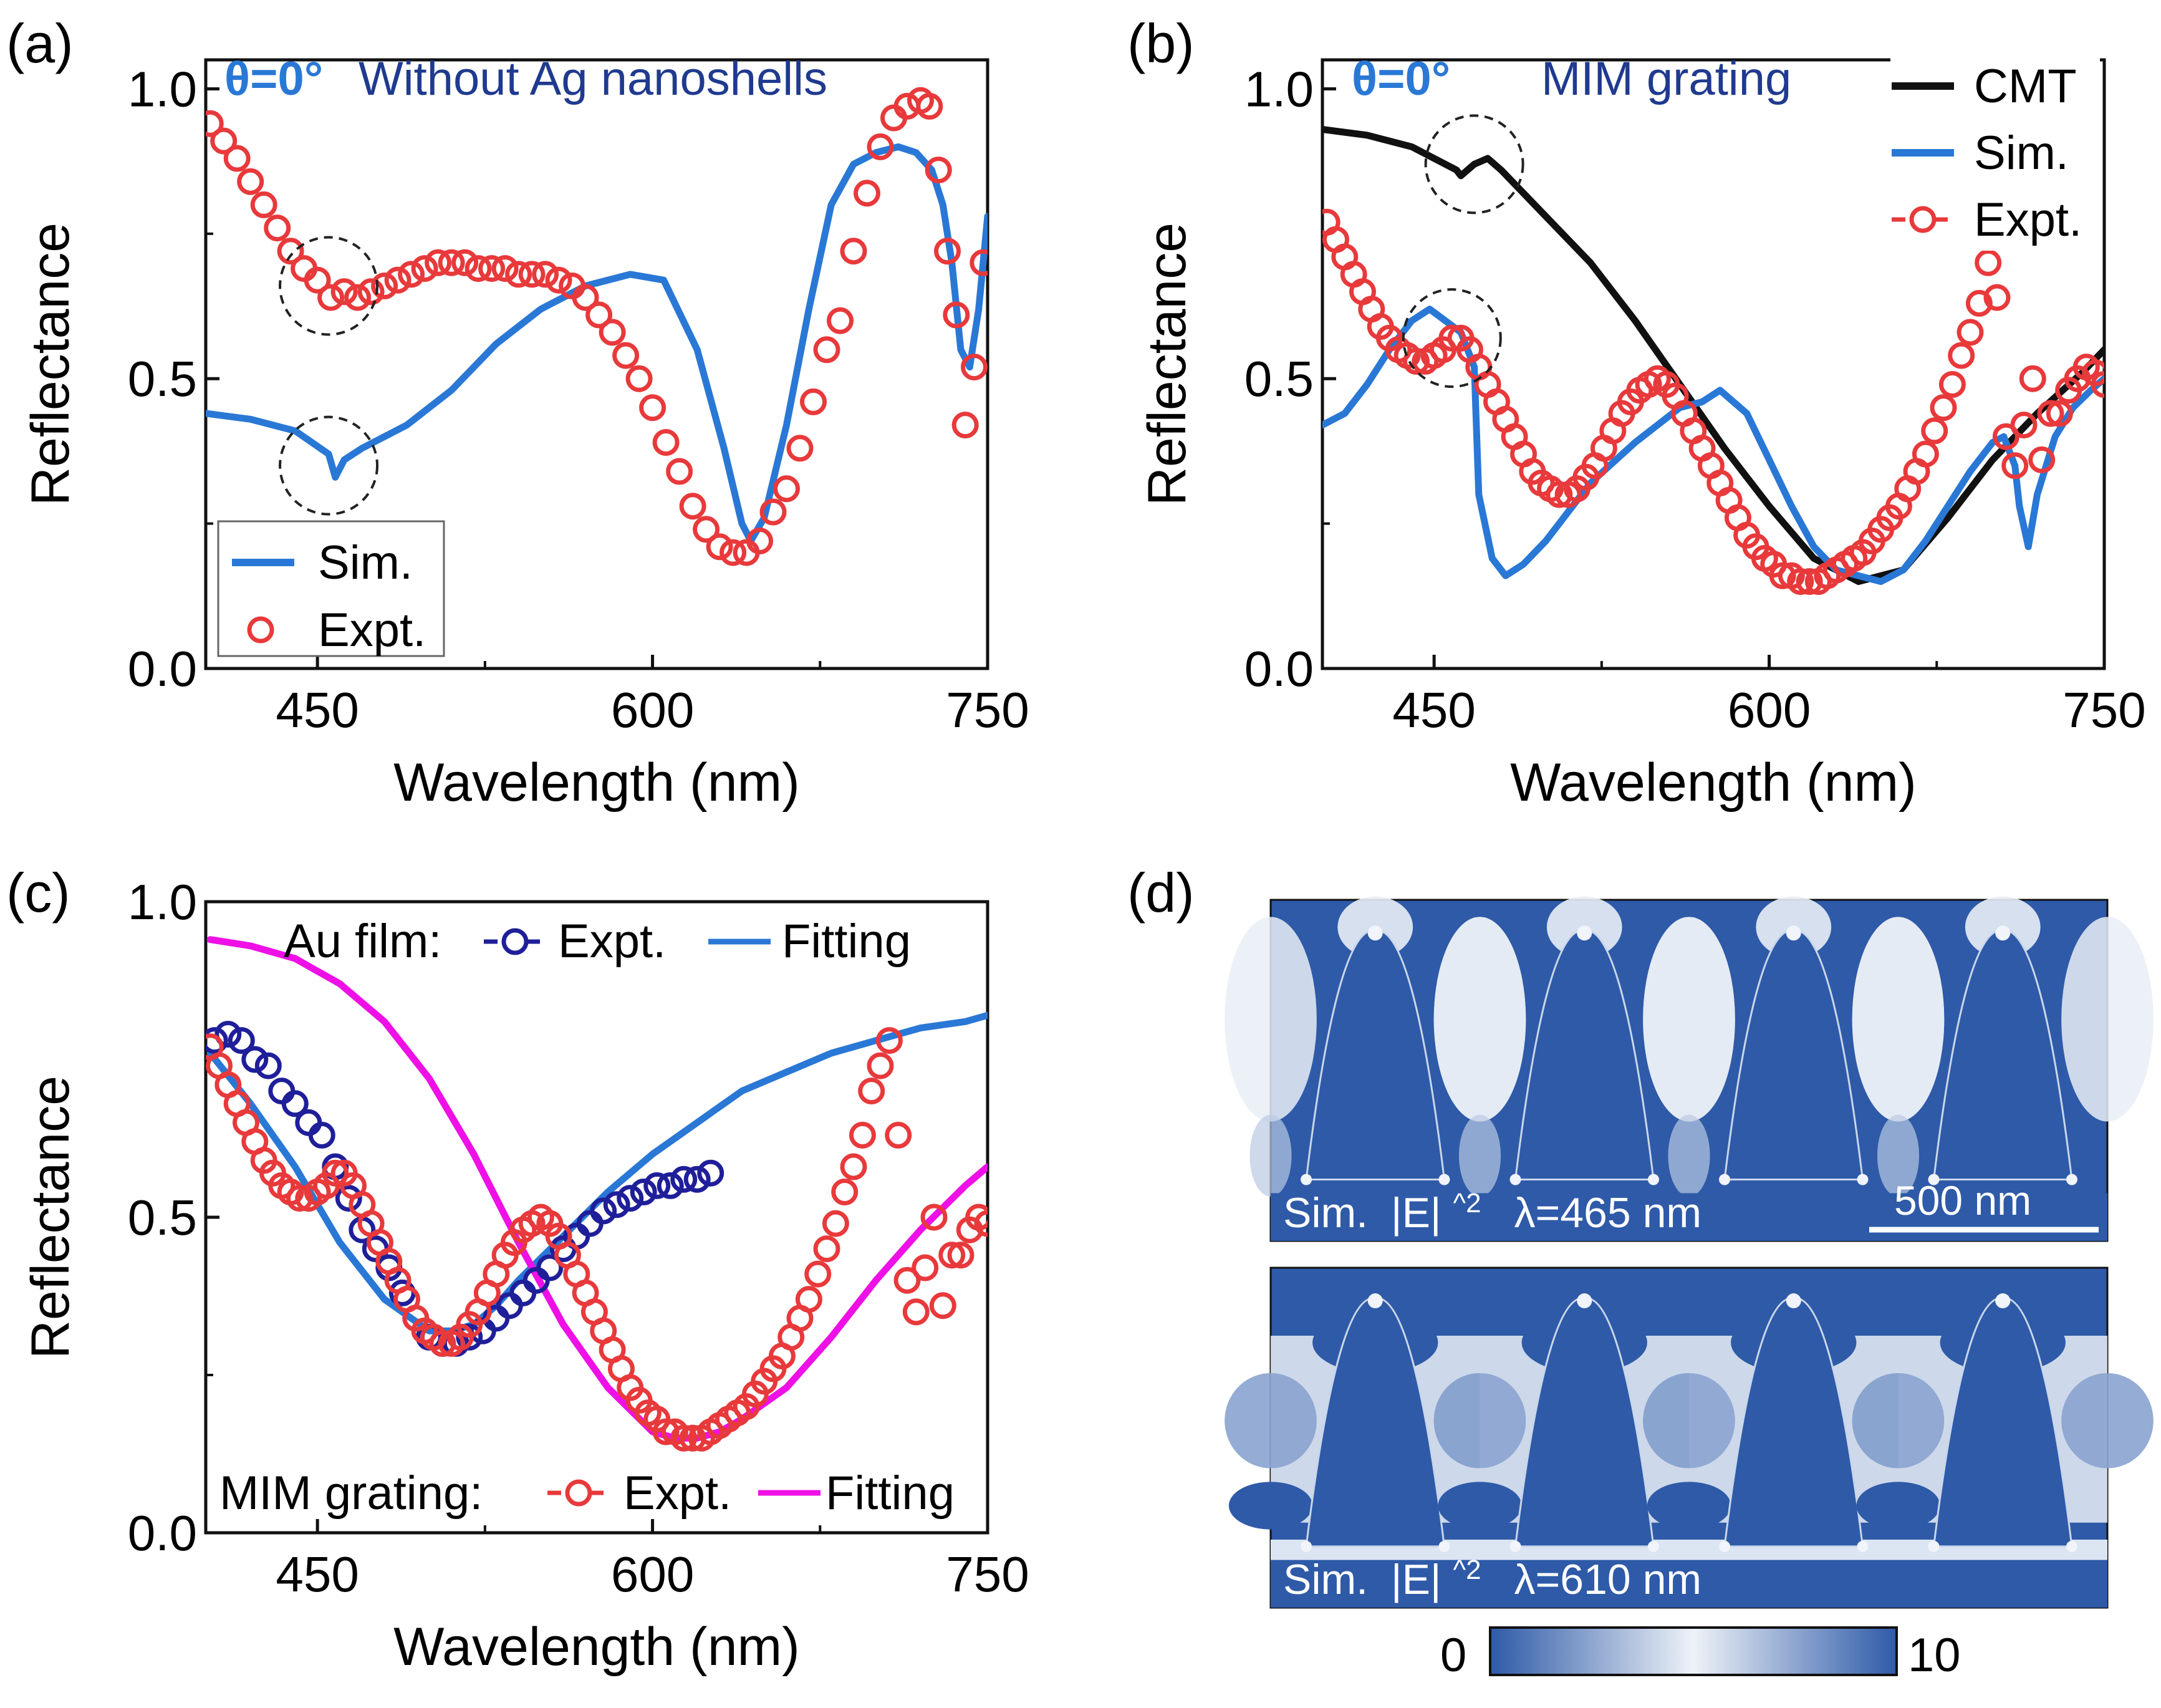 Image resolution: width=2161 pixels, height=1708 pixels. Describe the element at coordinates (351, 1493) in the screenshot. I see `legend-c-bottom-prefix: MIM grating:` at that location.